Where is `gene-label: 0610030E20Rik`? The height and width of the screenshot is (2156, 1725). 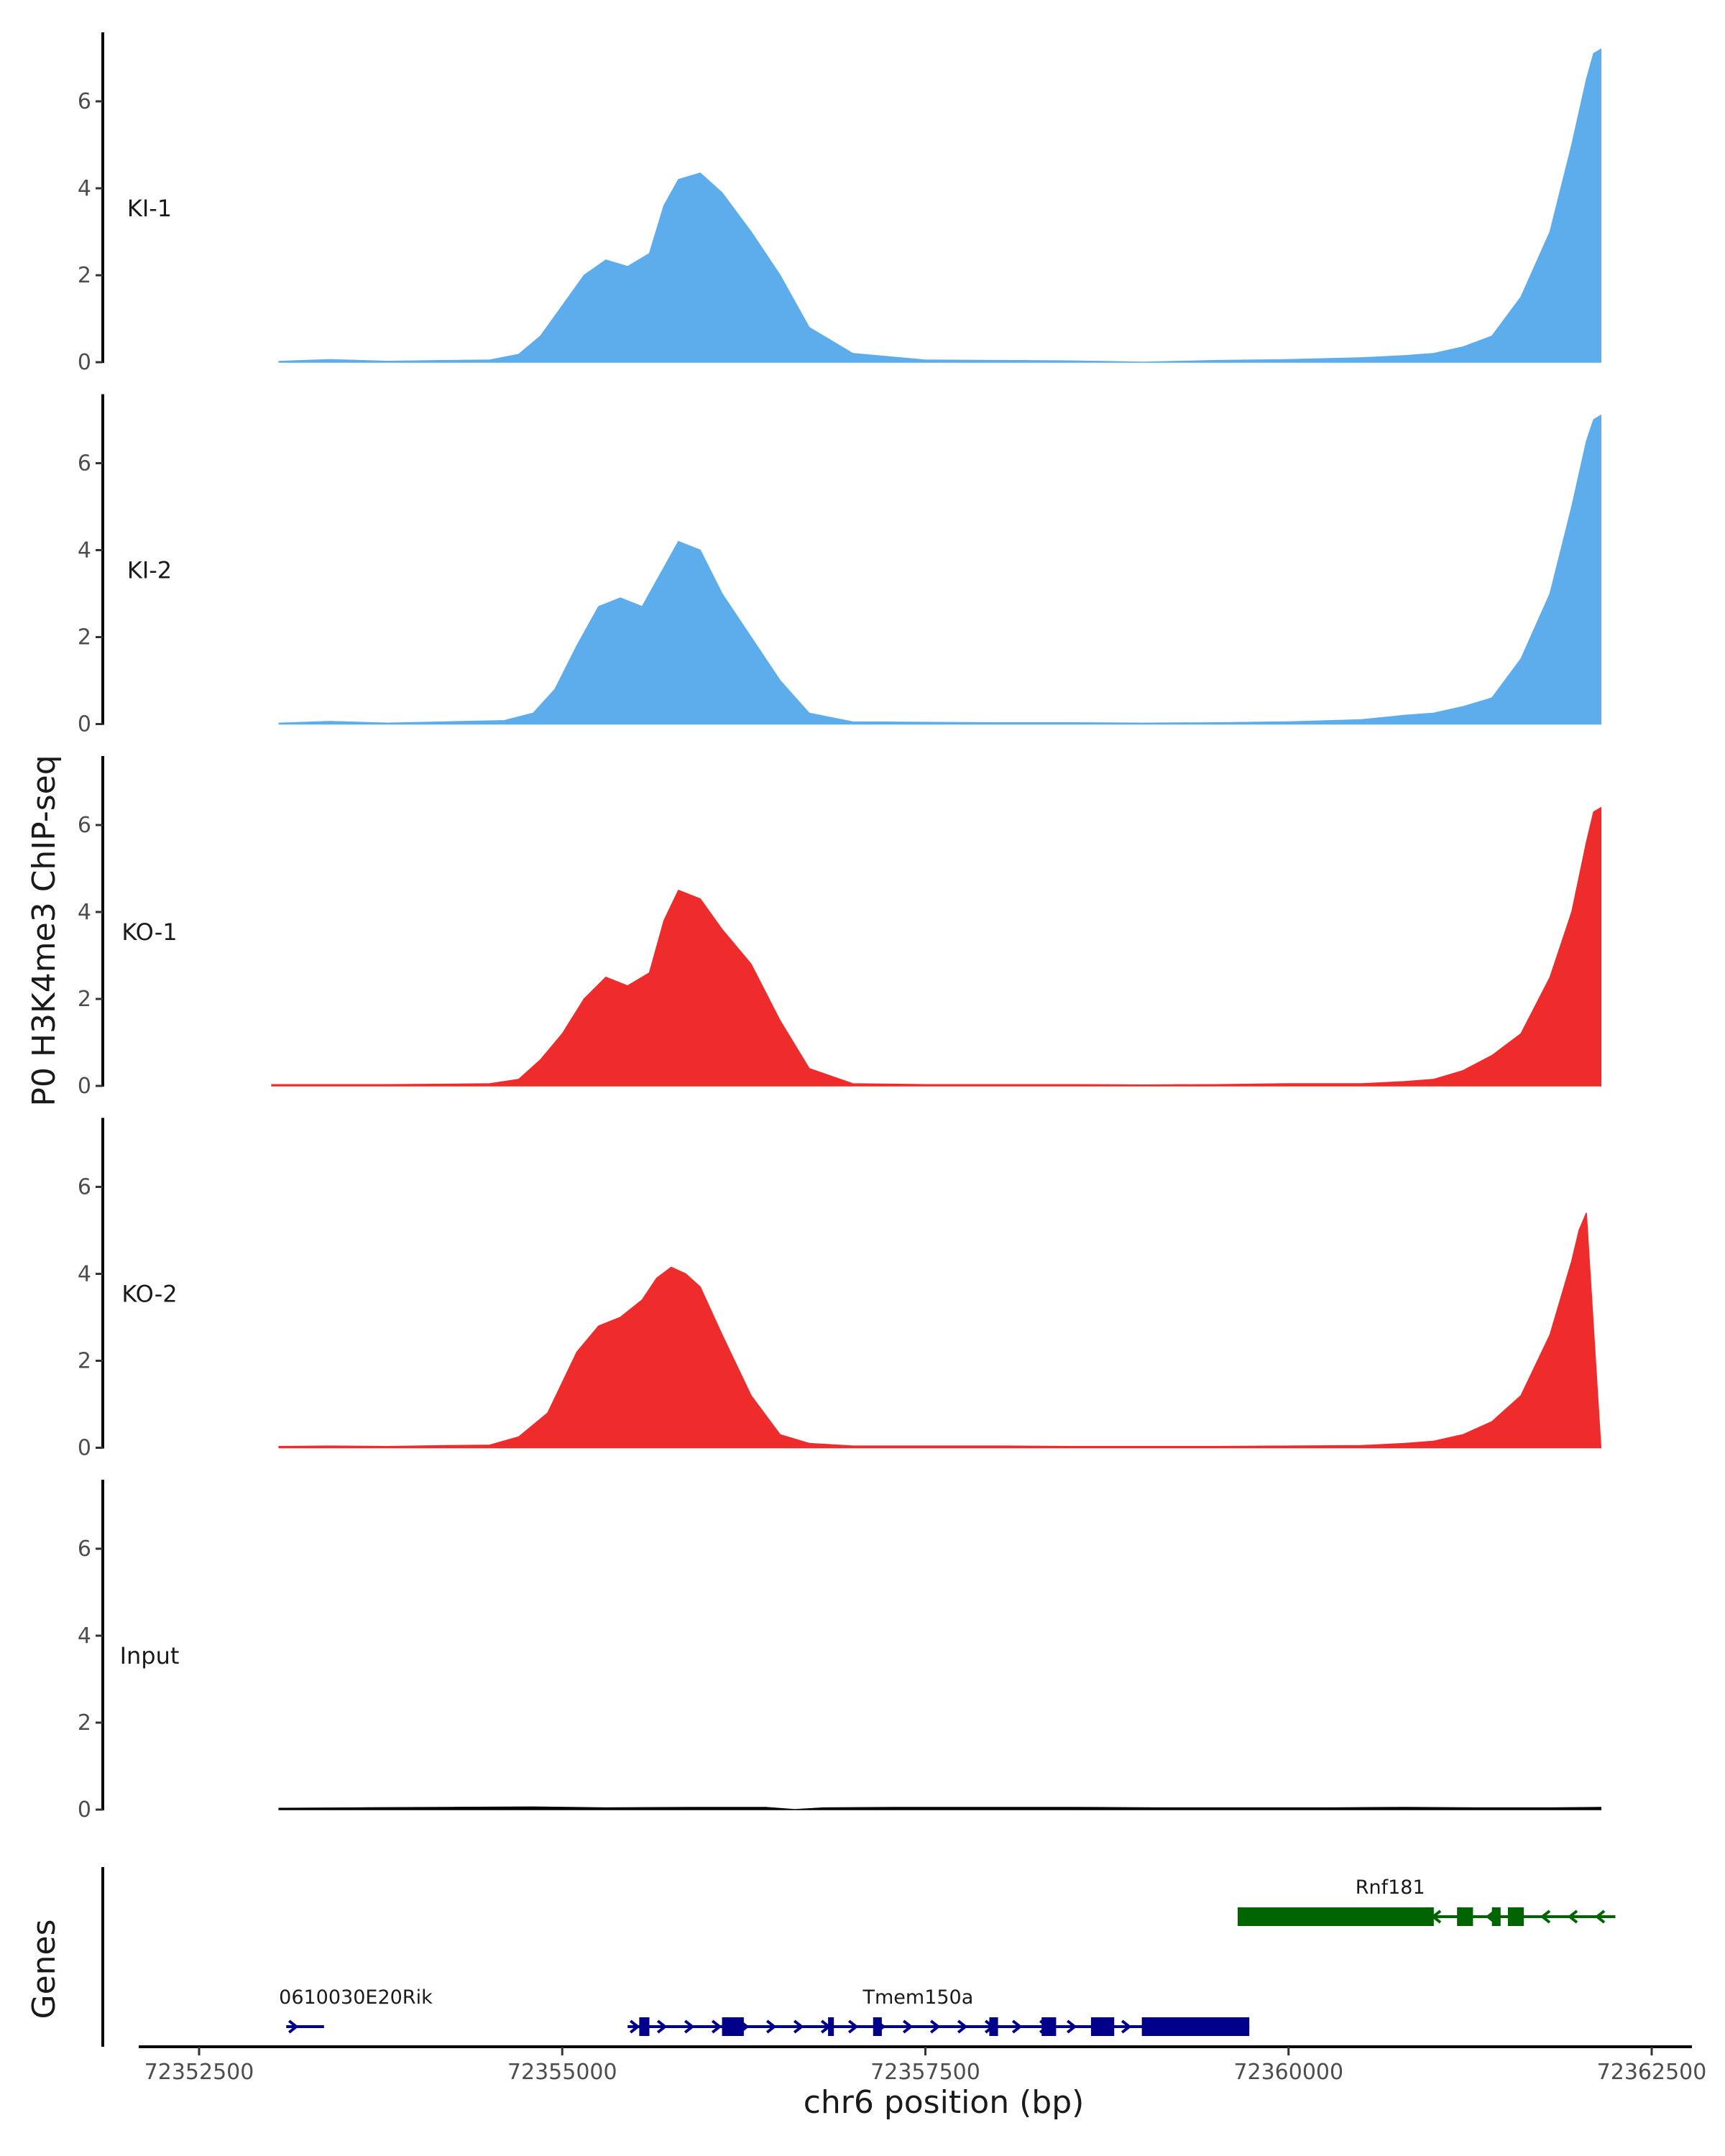
gene-label: 0610030E20Rik is located at coordinates (356, 1998).